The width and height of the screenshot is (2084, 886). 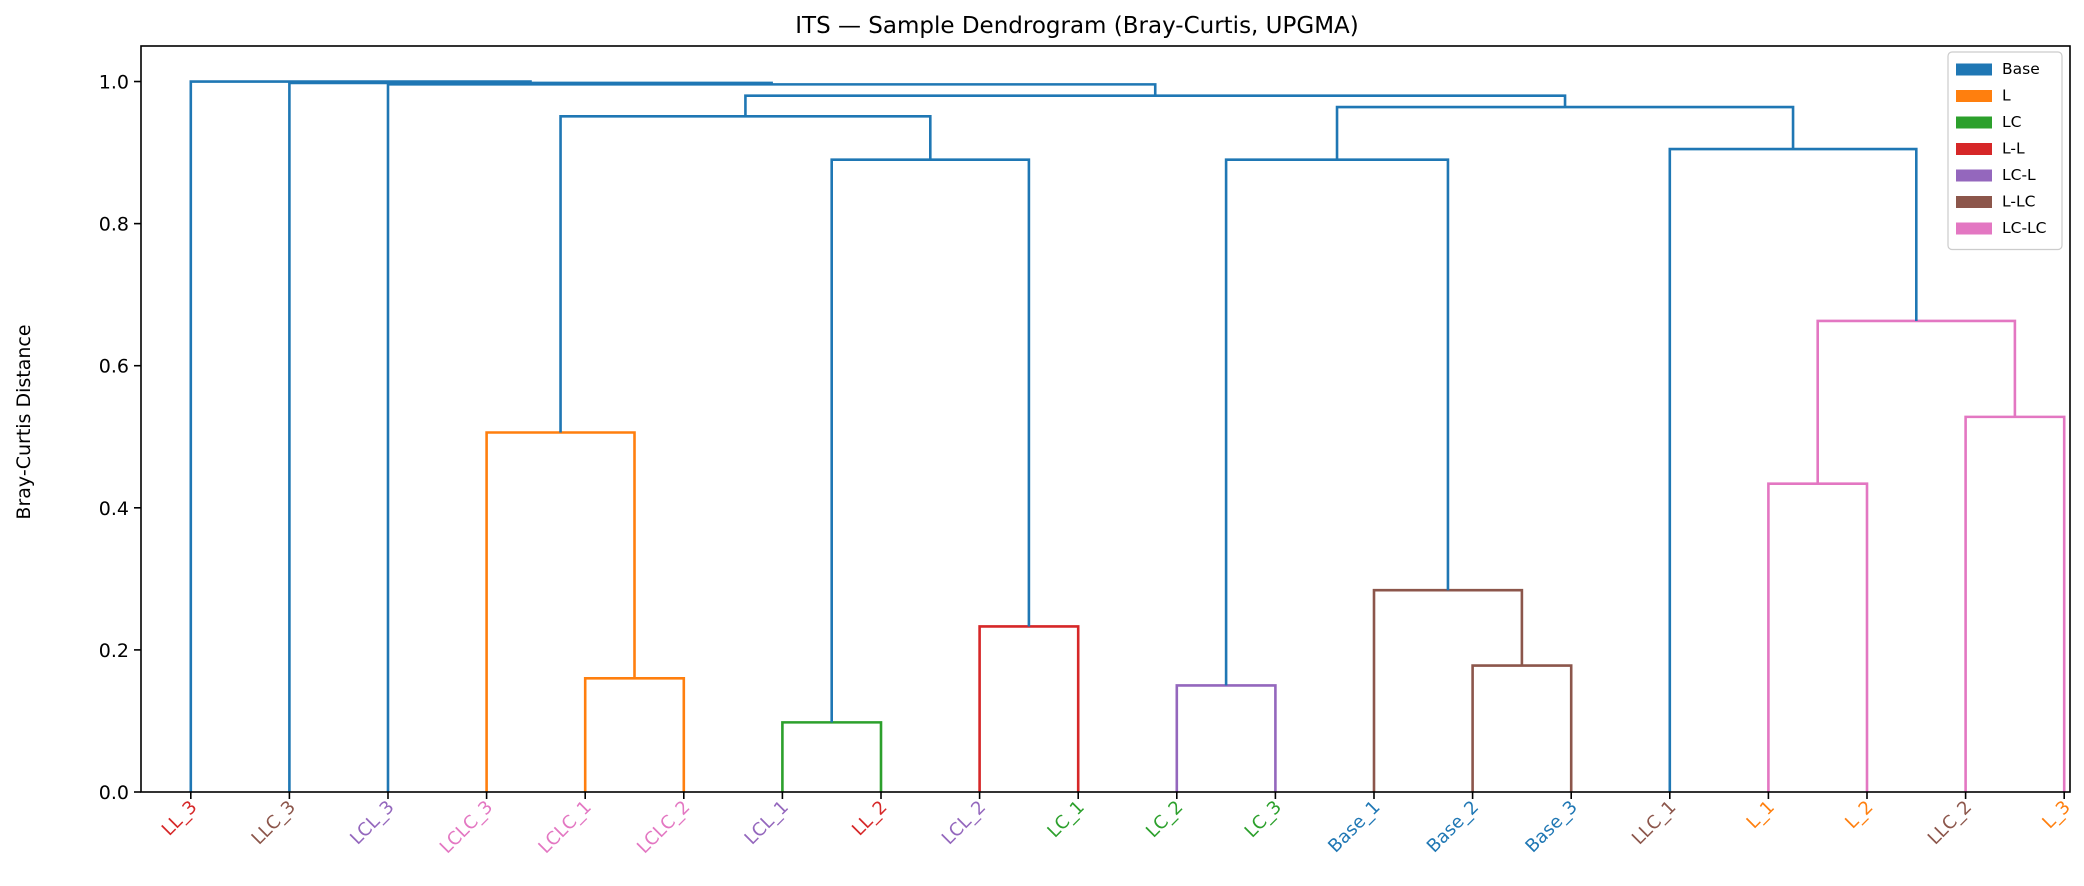 I want to click on dendrogram-link-m7, so click(x=1226, y=738).